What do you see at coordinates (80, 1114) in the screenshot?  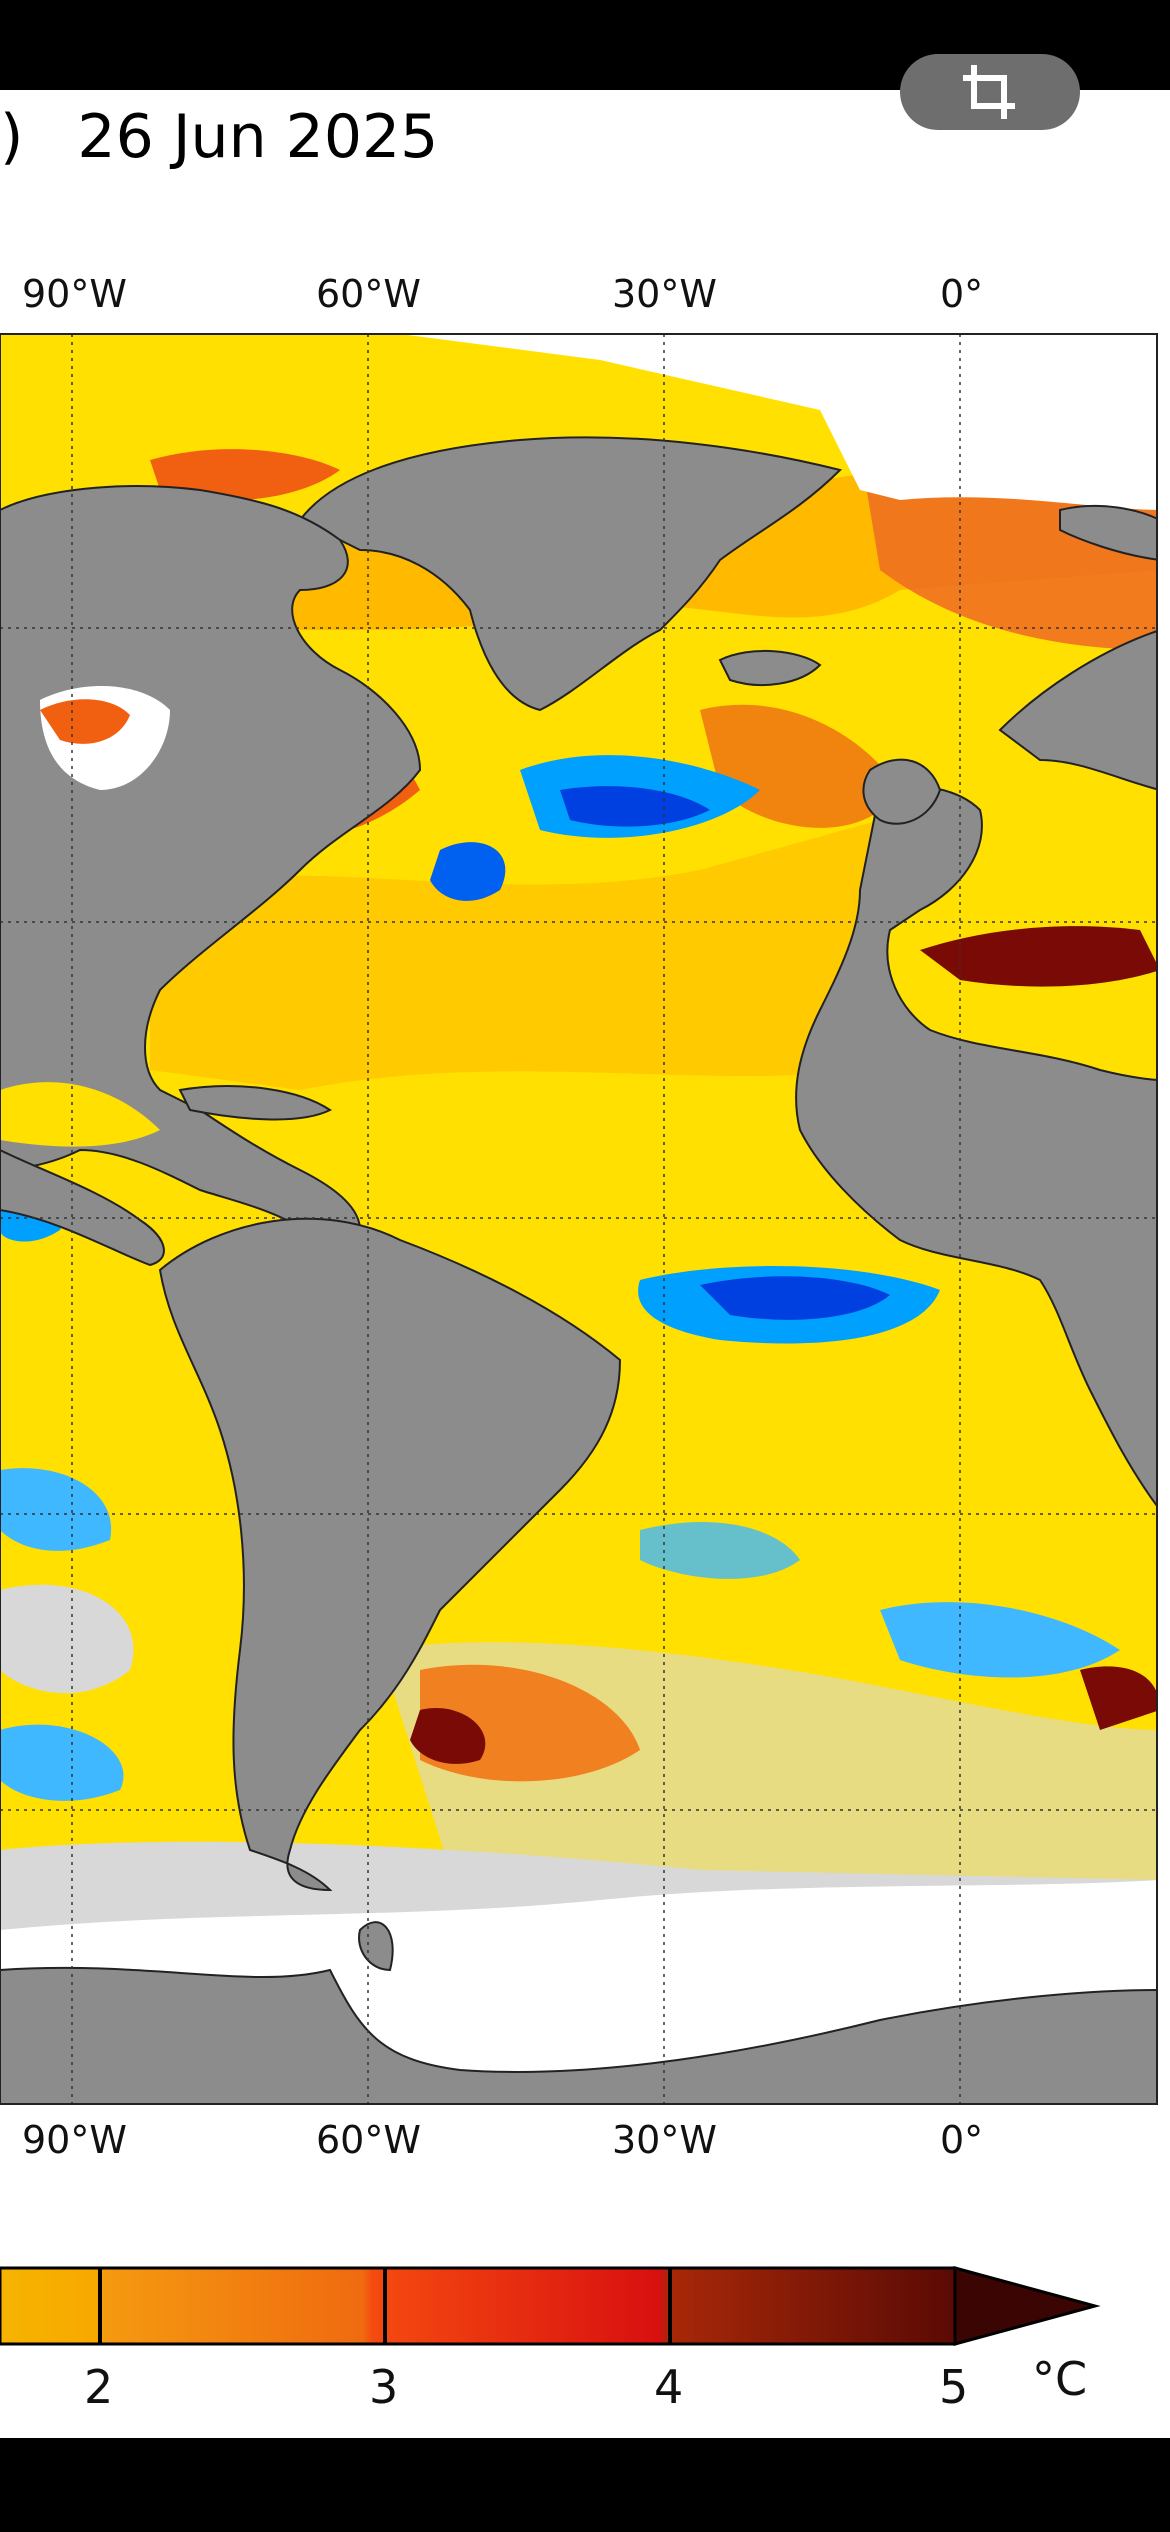 I see `gulf-of-mexico` at bounding box center [80, 1114].